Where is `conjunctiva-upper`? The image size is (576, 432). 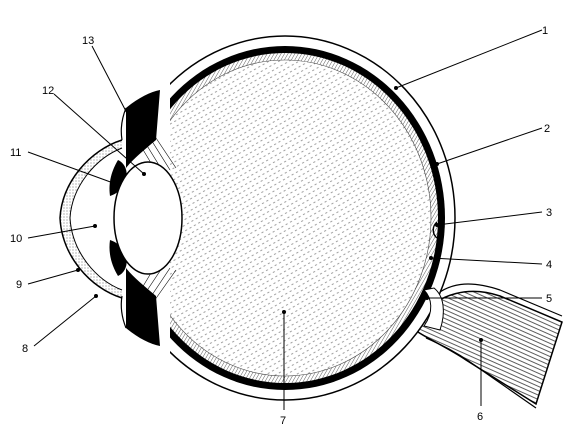 conjunctiva-upper is located at coordinates (123, 124).